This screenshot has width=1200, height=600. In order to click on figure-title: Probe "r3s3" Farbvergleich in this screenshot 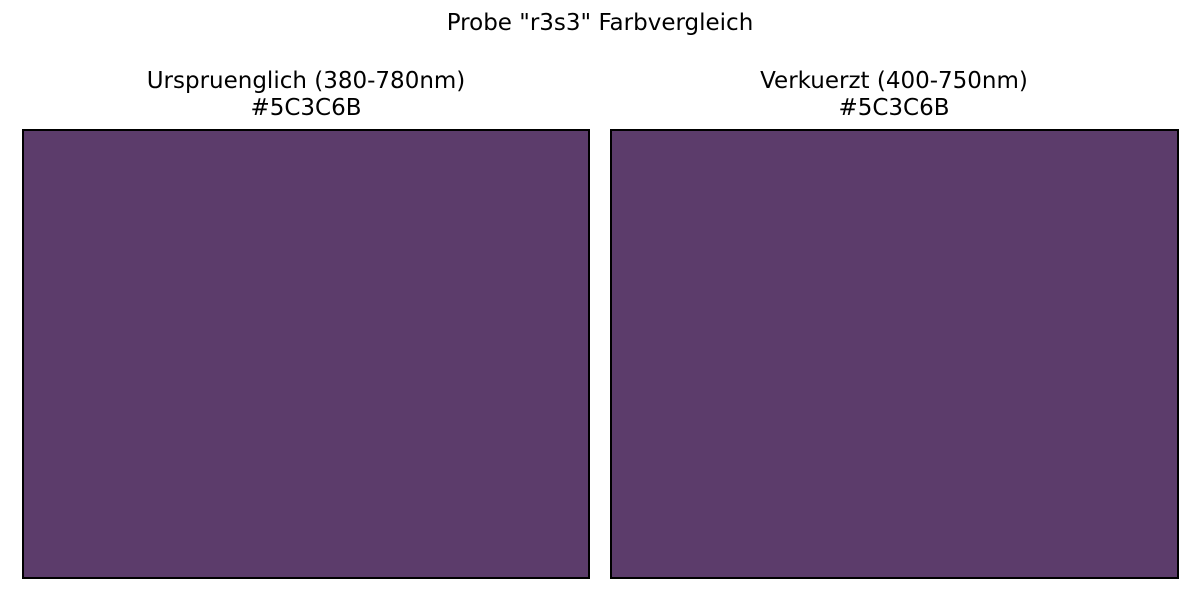, I will do `click(600, 23)`.